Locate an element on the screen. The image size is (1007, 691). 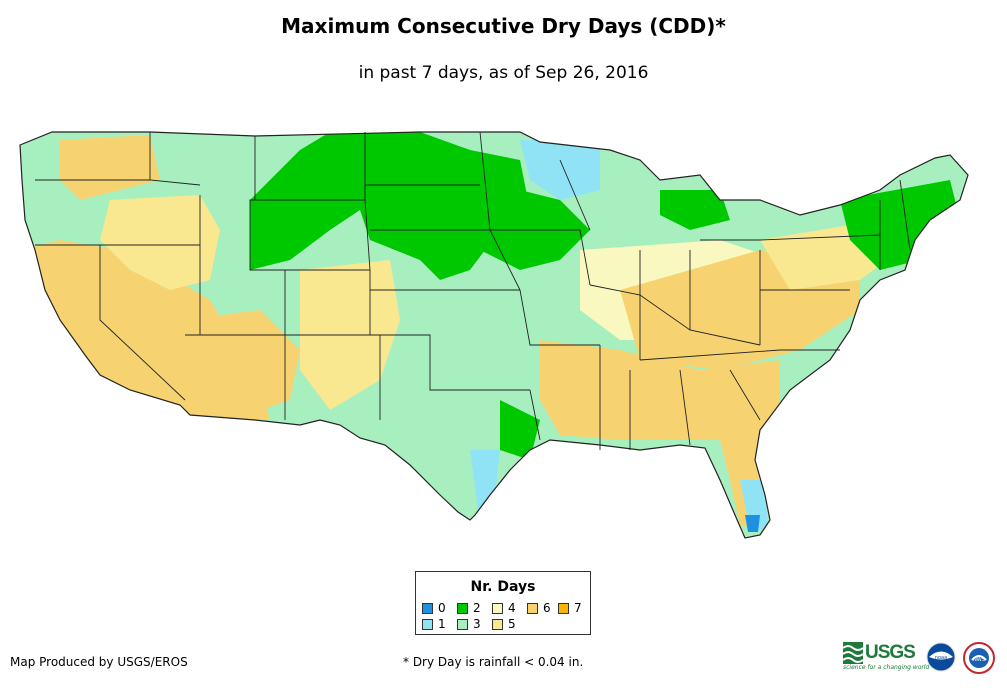
legend-label-1: 1 is located at coordinates (442, 624).